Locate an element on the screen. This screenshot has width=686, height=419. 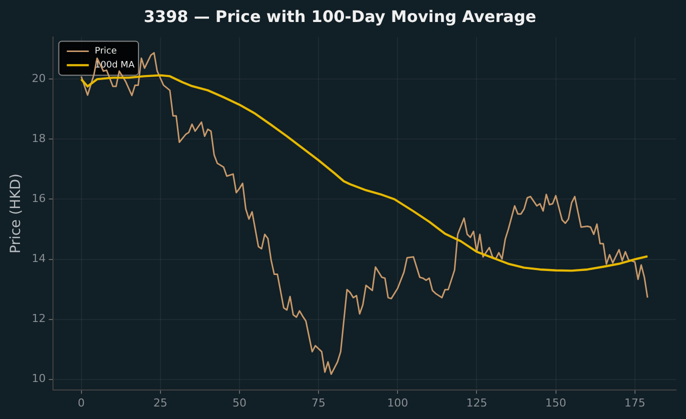
y-tick-label: 12 is located at coordinates (39, 319).